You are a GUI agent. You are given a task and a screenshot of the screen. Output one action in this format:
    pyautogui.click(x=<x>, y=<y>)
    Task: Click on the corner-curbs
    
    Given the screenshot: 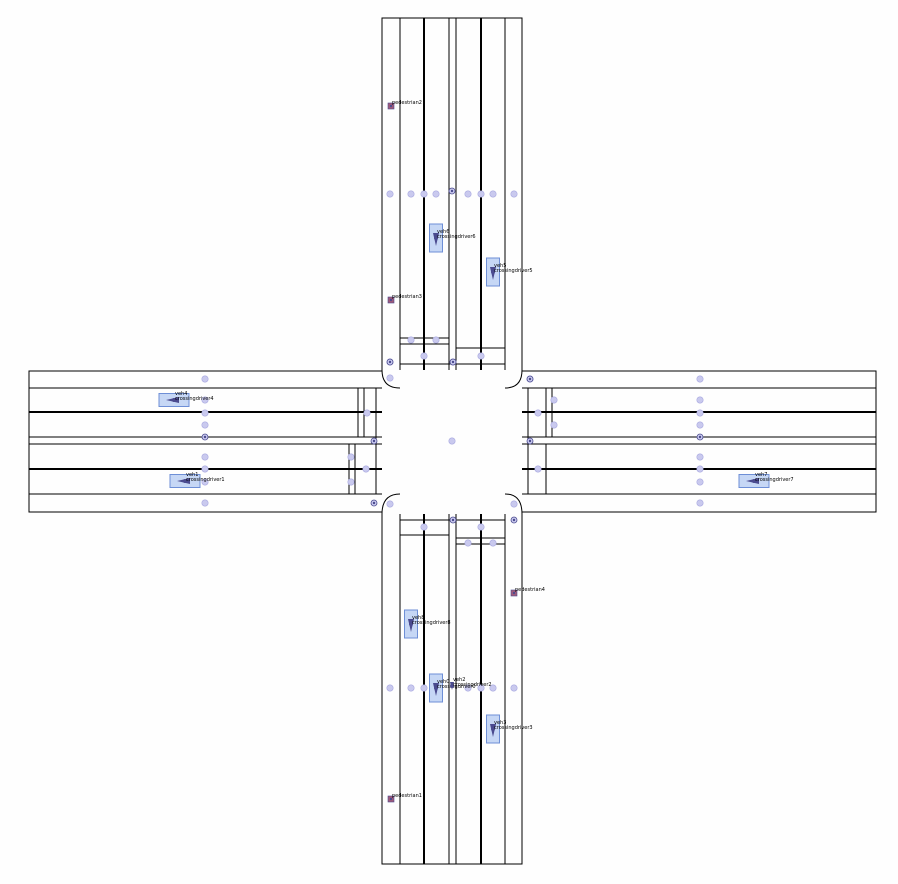 What is the action you would take?
    pyautogui.click(x=452, y=442)
    